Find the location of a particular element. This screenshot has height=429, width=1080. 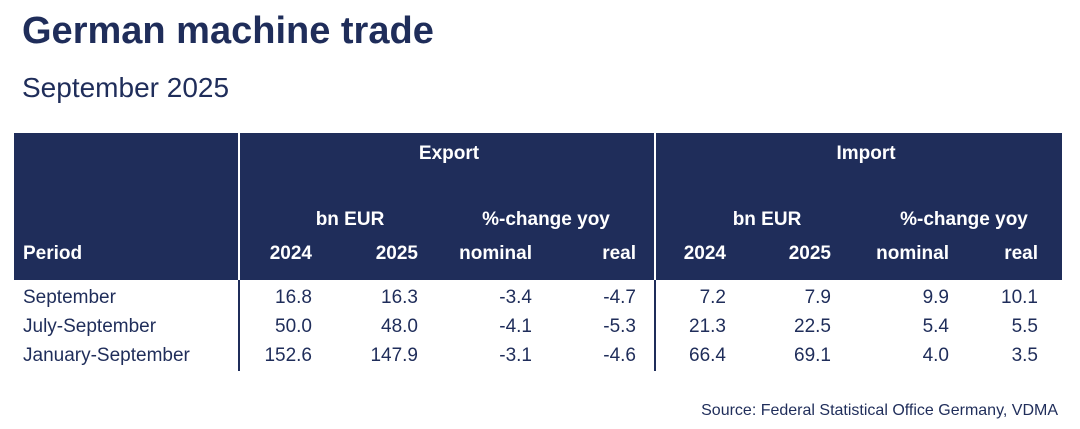

data-cell: 147.9 is located at coordinates (394, 355).